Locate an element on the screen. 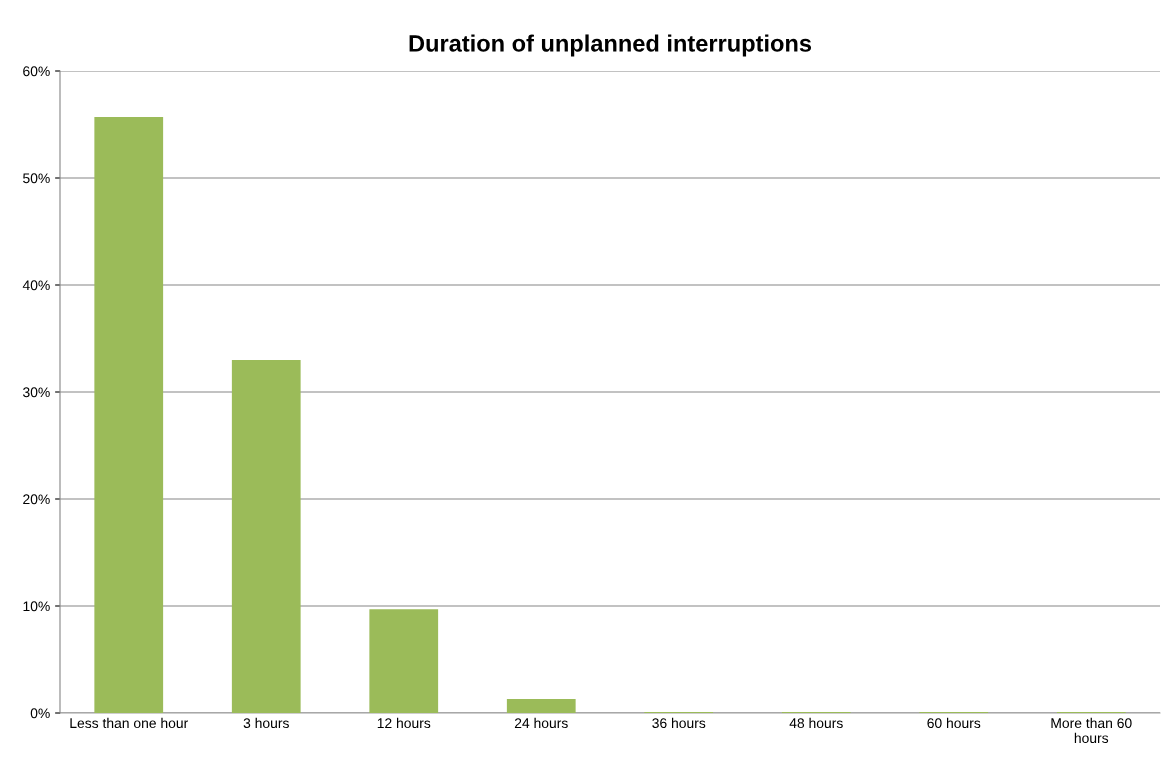  y-tick-label: 30% is located at coordinates (36, 392).